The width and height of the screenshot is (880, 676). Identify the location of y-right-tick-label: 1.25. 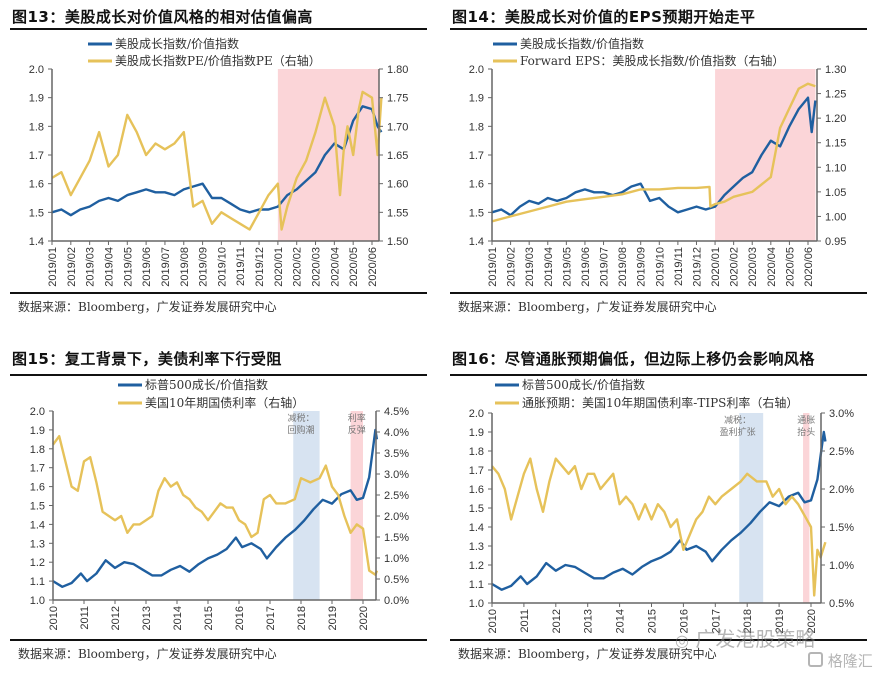
(835, 95).